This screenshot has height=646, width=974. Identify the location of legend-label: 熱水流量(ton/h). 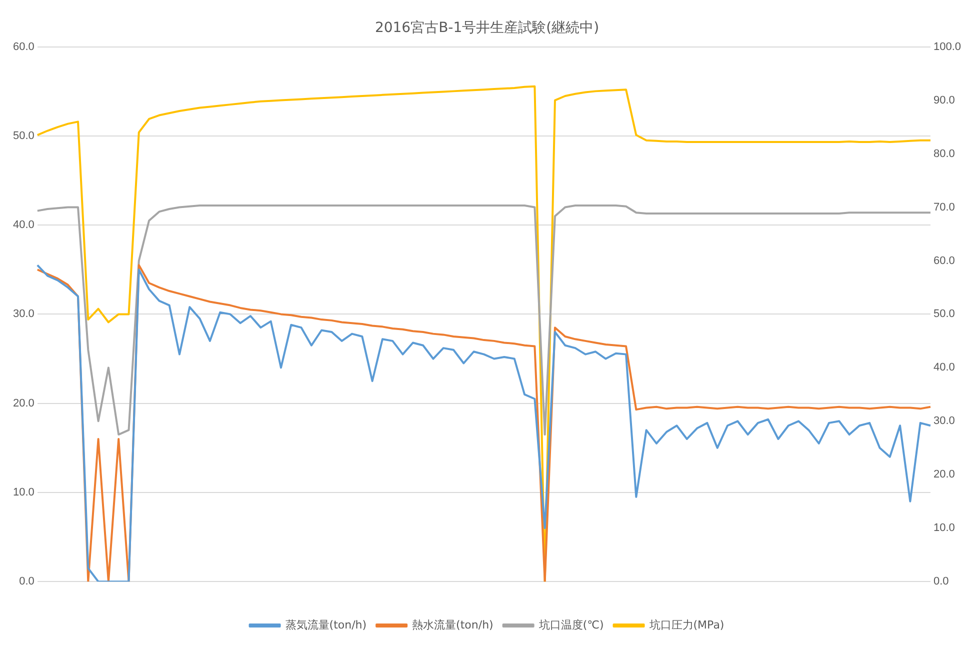
(453, 625).